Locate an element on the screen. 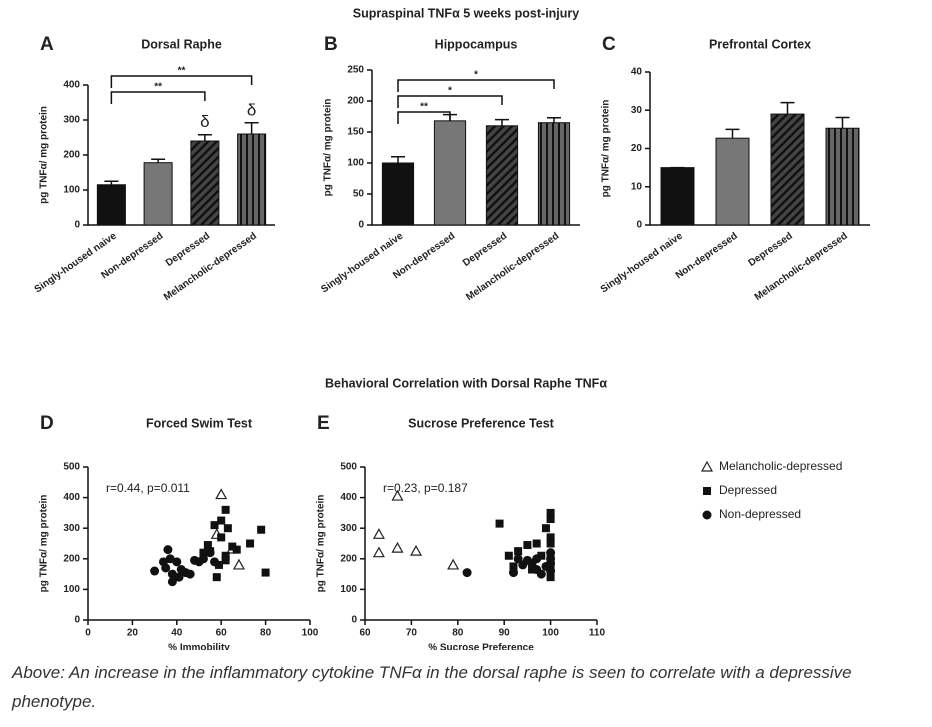 This screenshot has height=727, width=932. panel-letter: B is located at coordinates (331, 44).